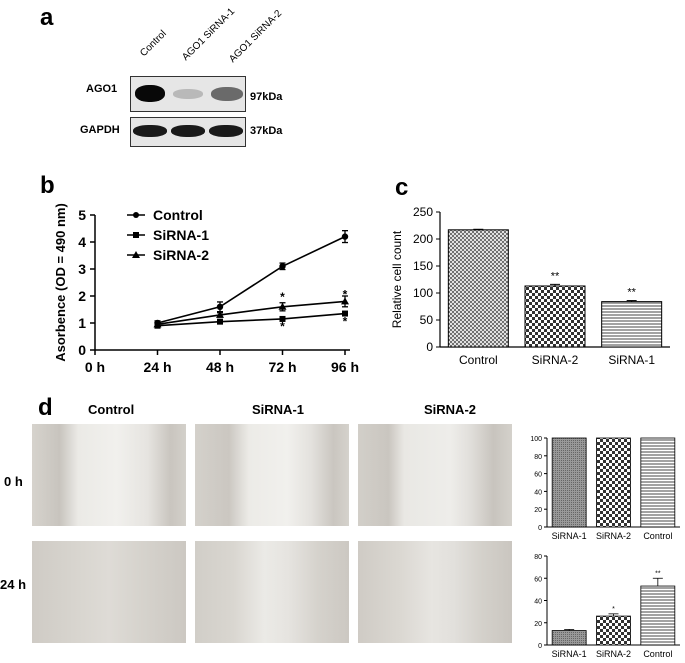  Describe the element at coordinates (272, 592) in the screenshot. I see `wound-image-sirna1-24h` at that location.